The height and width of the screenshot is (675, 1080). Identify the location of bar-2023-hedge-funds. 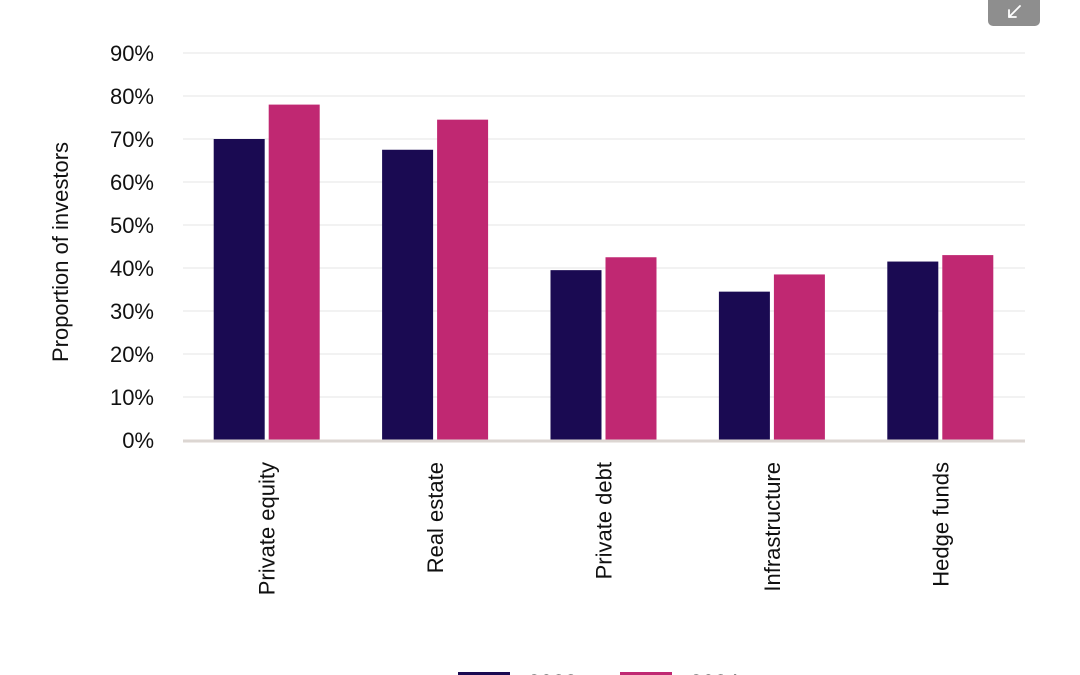
(913, 350).